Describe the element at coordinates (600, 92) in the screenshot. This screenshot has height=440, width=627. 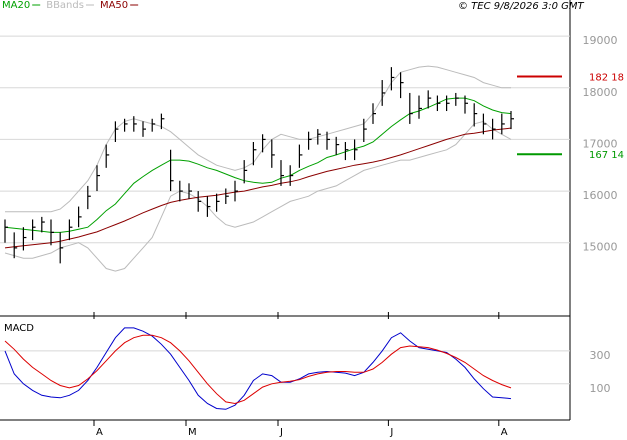
I see `y-tick-label: 18000` at that location.